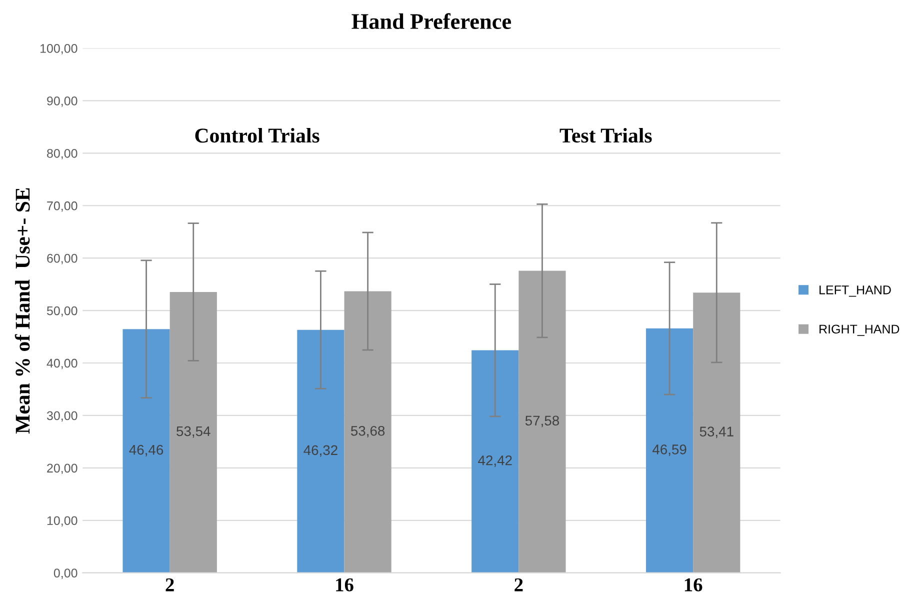 The image size is (918, 603). Describe the element at coordinates (66, 573) in the screenshot. I see `y-tick-label: 0,00` at that location.